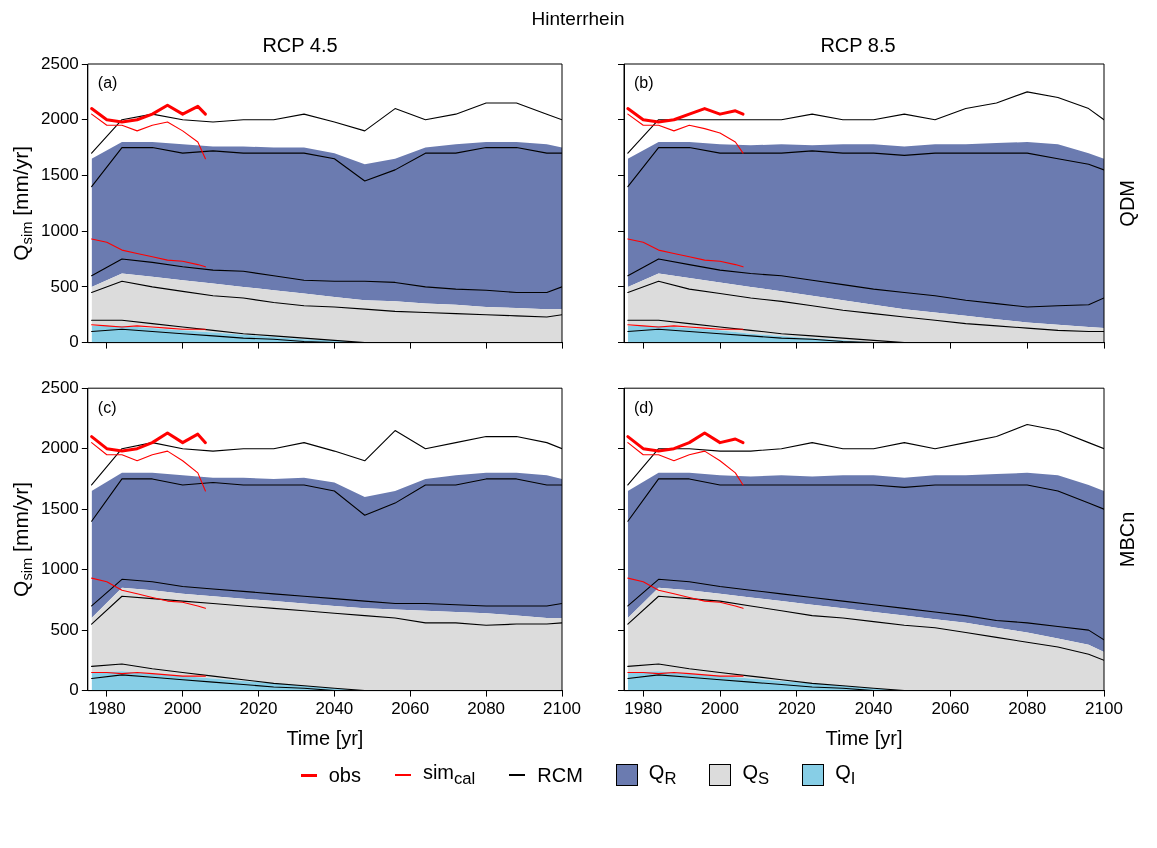 The image size is (1157, 848). What do you see at coordinates (1126, 203) in the screenshot?
I see `text: QDM` at bounding box center [1126, 203].